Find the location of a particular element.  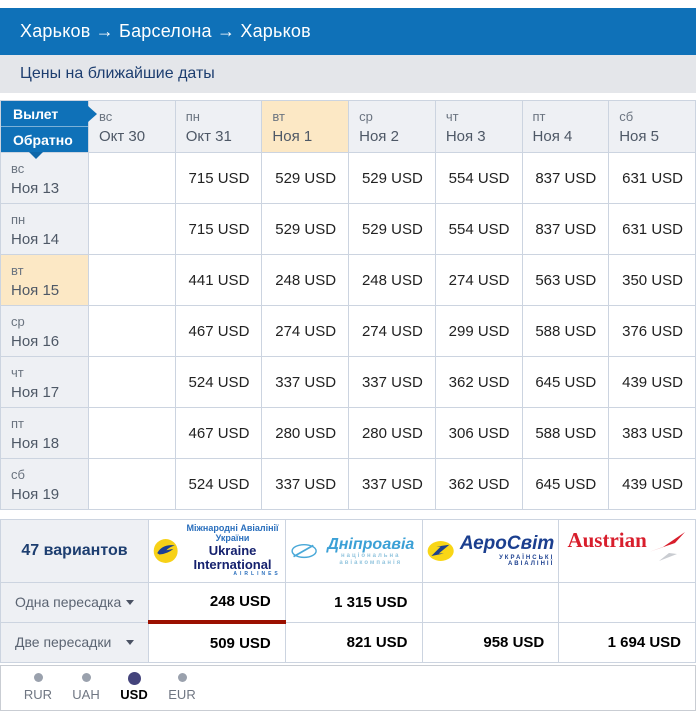

one-stop-label: Одна пересадка is located at coordinates (68, 602).